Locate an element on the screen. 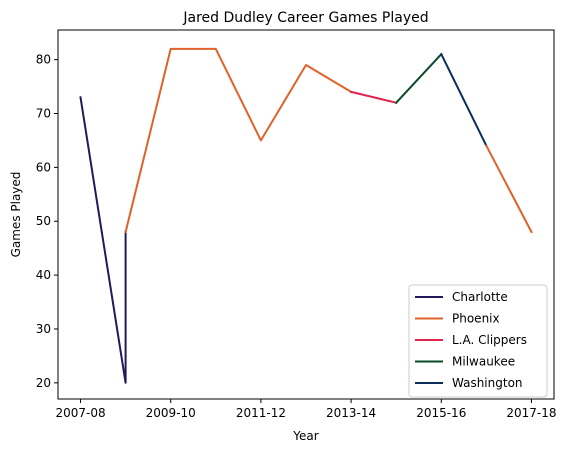 This screenshot has width=569, height=453. y-tick-label: 50 is located at coordinates (43, 221).